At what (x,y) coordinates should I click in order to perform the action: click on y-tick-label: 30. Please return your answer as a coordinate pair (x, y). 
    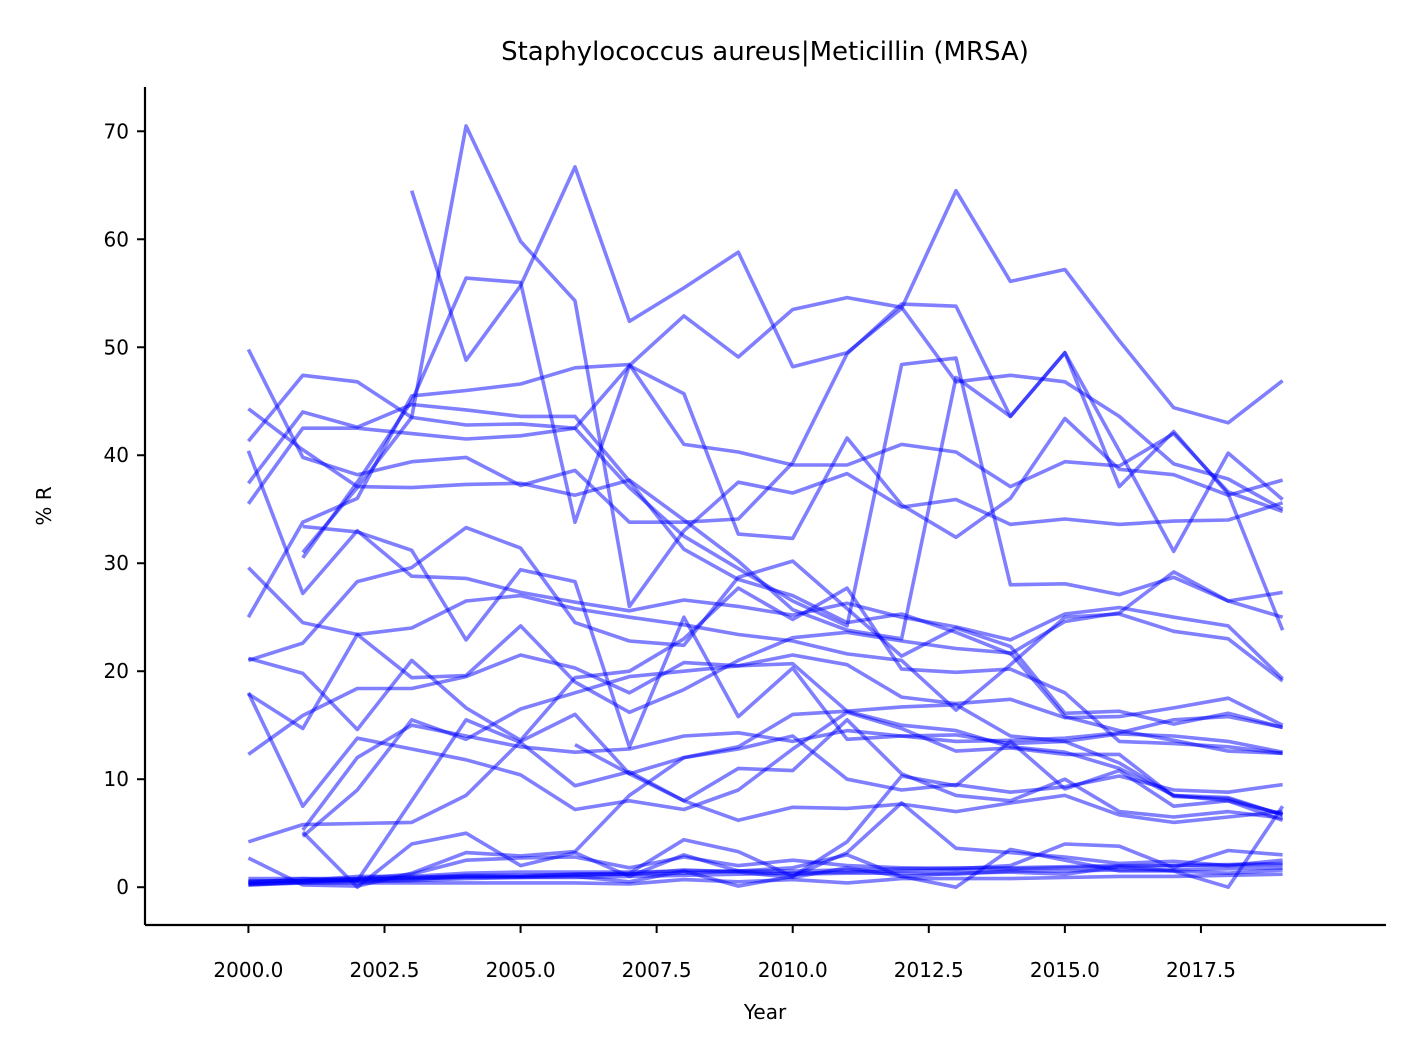
    Looking at the image, I should click on (116, 563).